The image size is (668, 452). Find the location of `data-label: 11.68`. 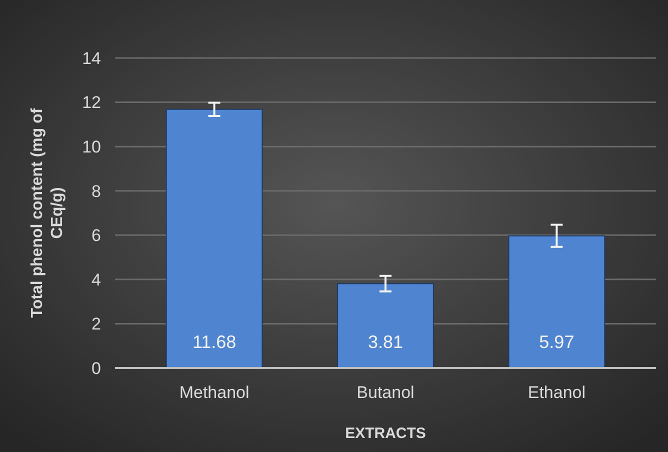

data-label: 11.68 is located at coordinates (214, 342).